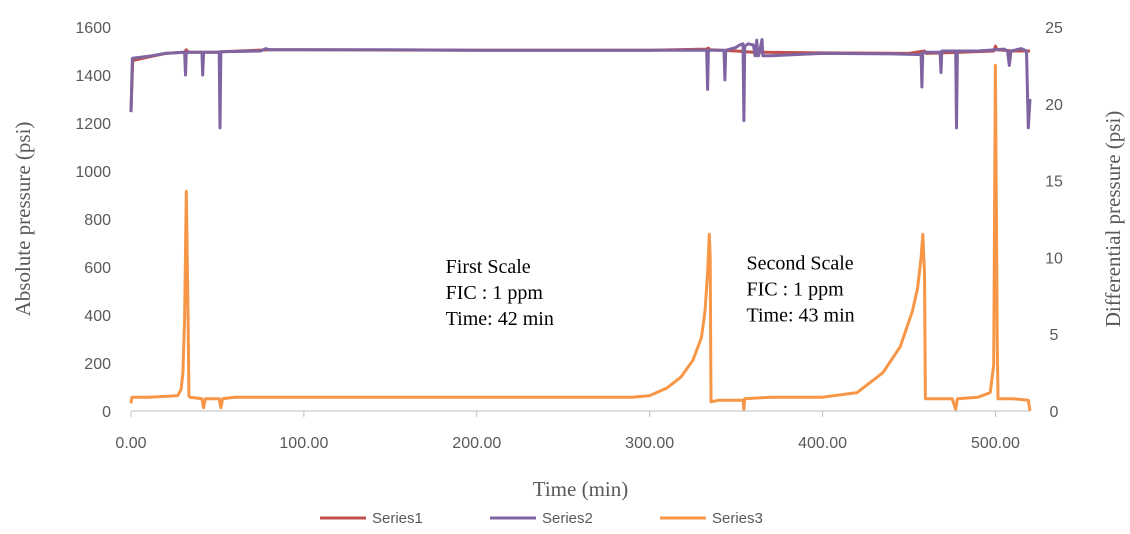  Describe the element at coordinates (97, 364) in the screenshot. I see `y-tick-label: 200` at that location.